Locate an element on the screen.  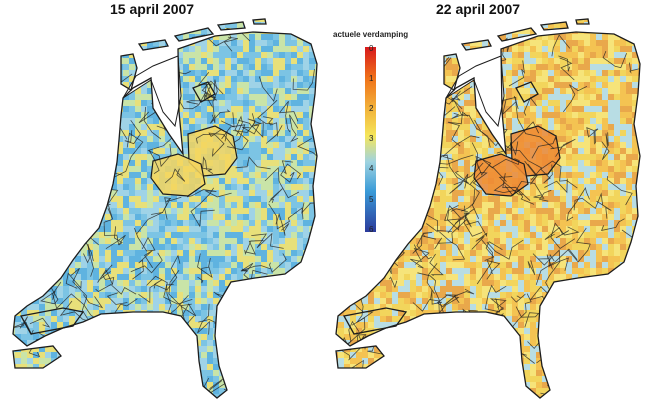
lakes is located at coordinates (180, 126).